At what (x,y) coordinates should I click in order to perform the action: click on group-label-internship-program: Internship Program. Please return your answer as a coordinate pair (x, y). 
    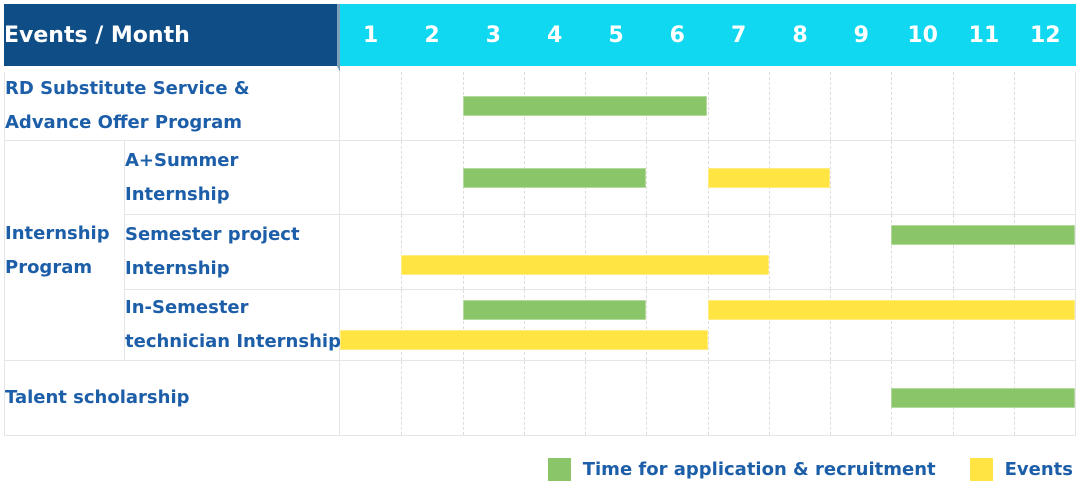
    Looking at the image, I should click on (64, 251).